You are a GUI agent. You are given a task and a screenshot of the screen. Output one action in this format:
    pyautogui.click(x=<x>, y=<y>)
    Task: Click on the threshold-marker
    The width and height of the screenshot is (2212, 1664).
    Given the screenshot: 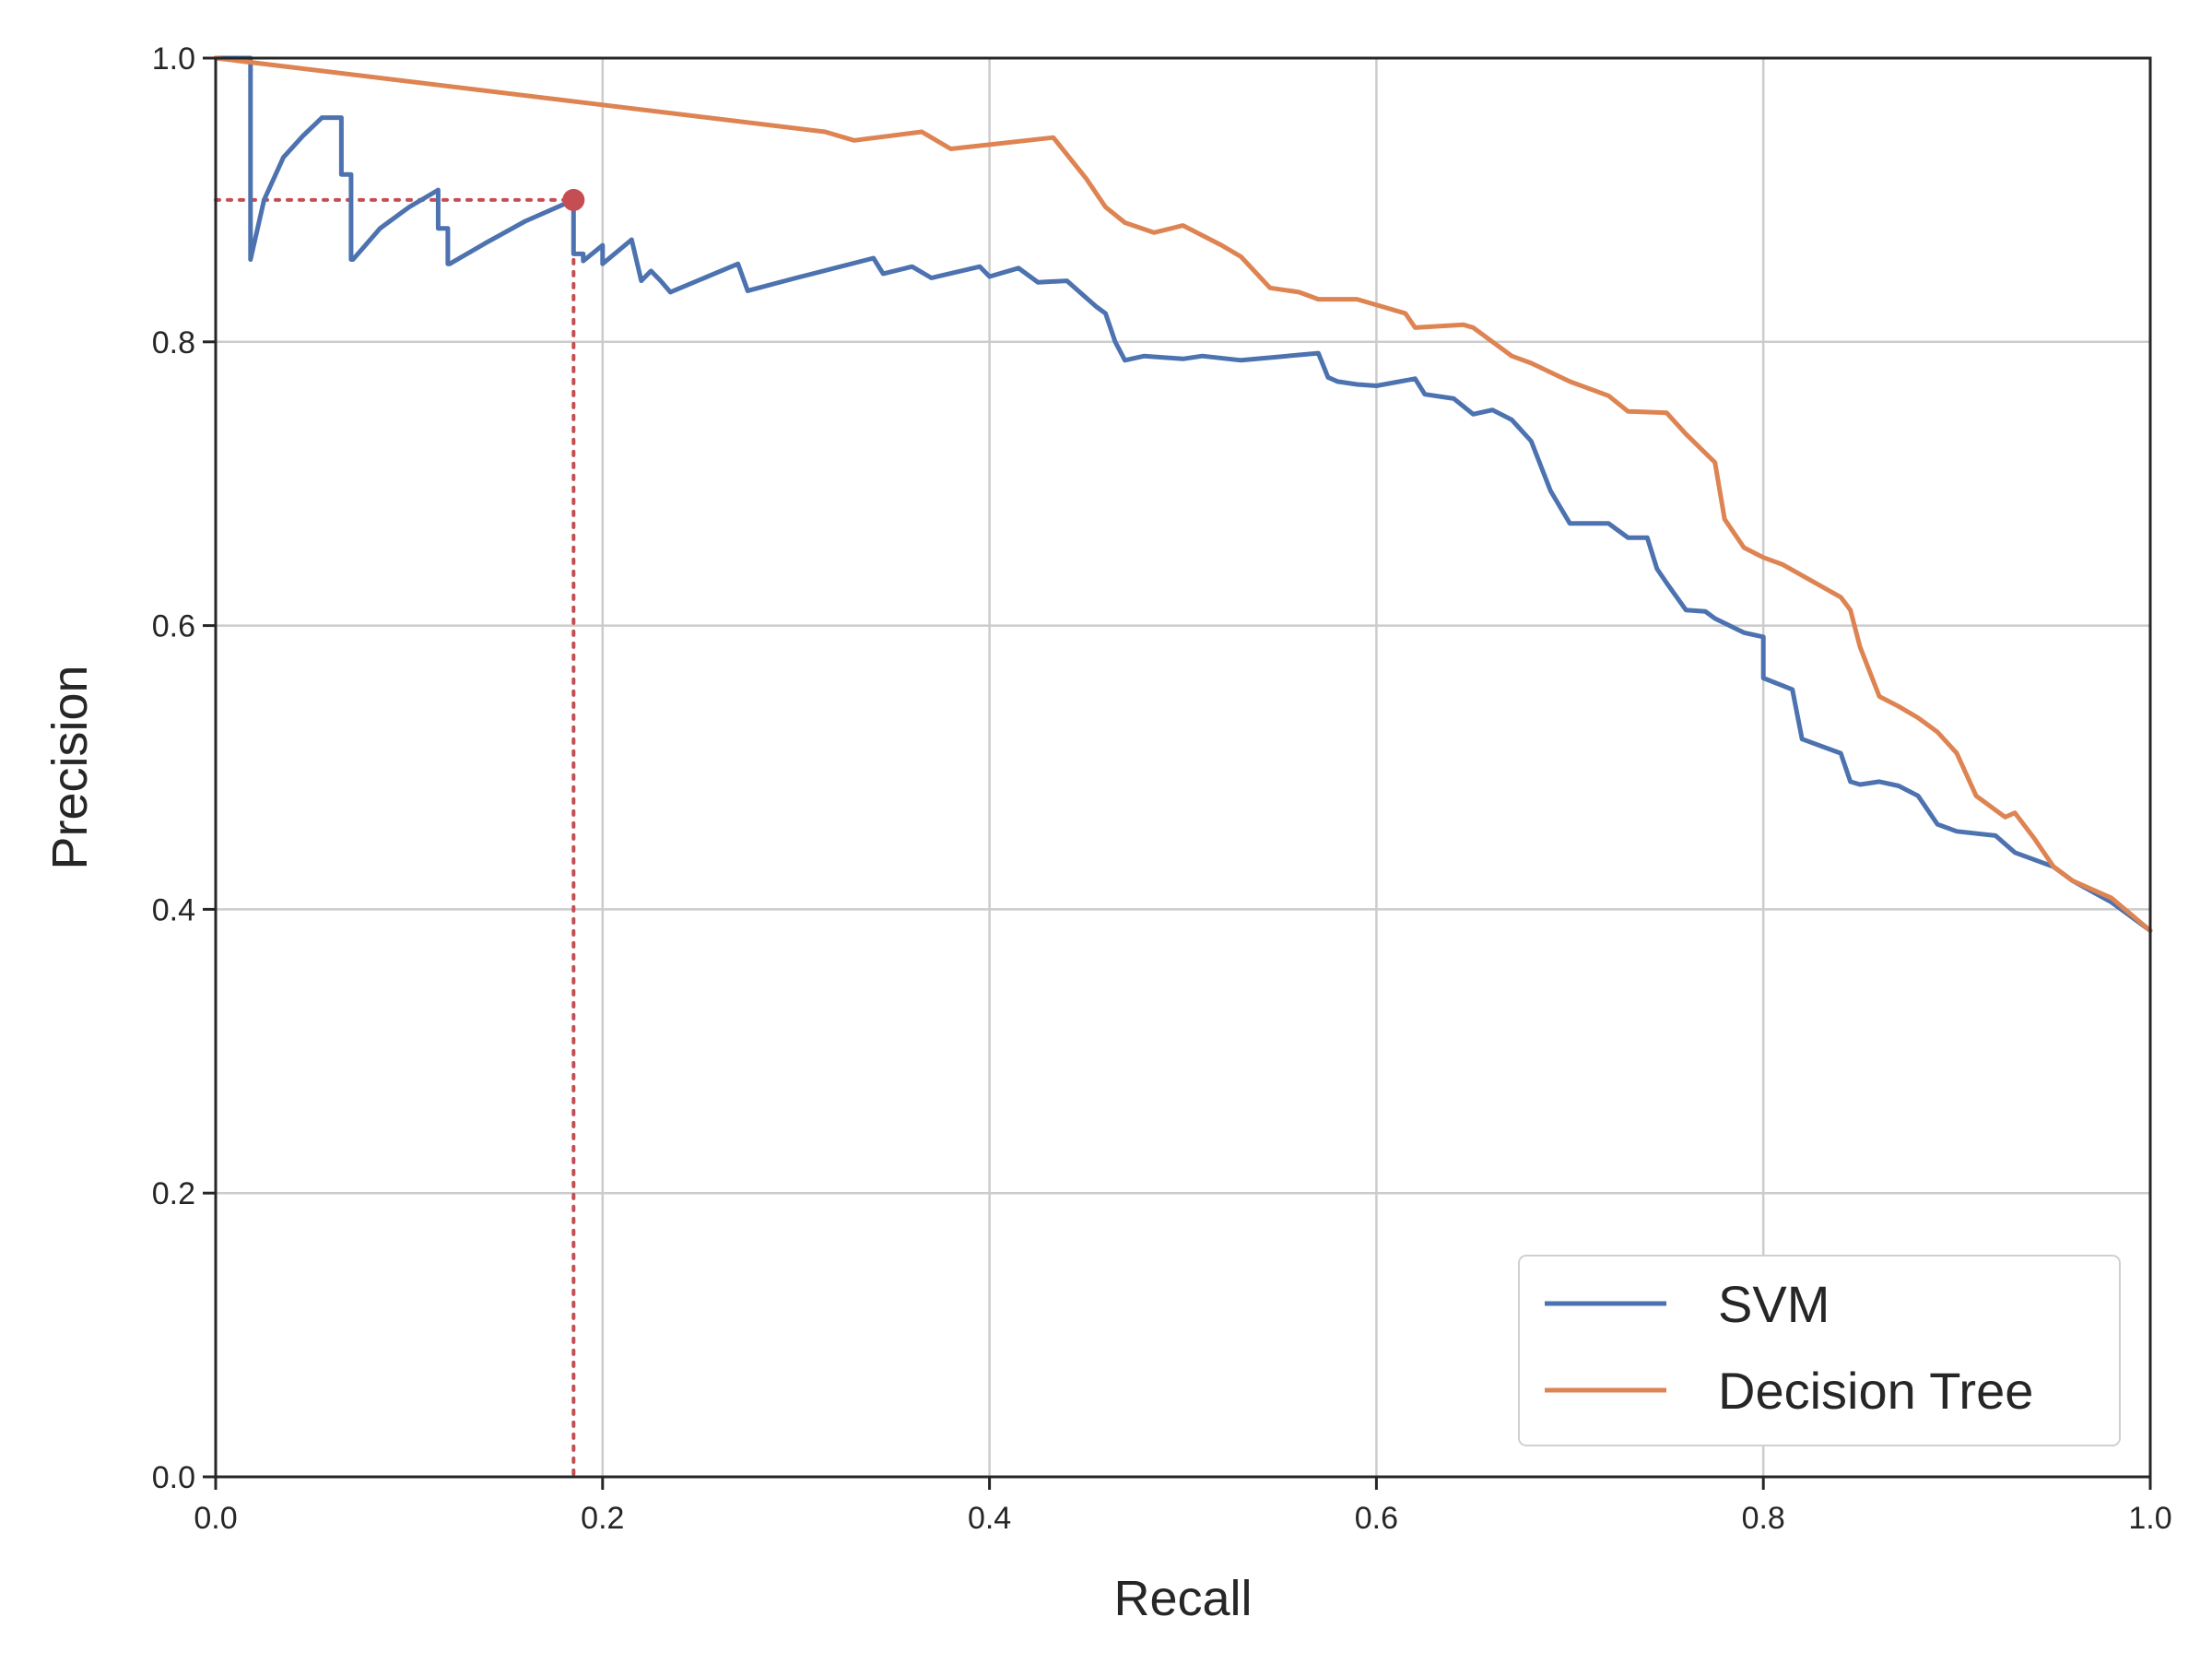 What is the action you would take?
    pyautogui.click(x=573, y=199)
    